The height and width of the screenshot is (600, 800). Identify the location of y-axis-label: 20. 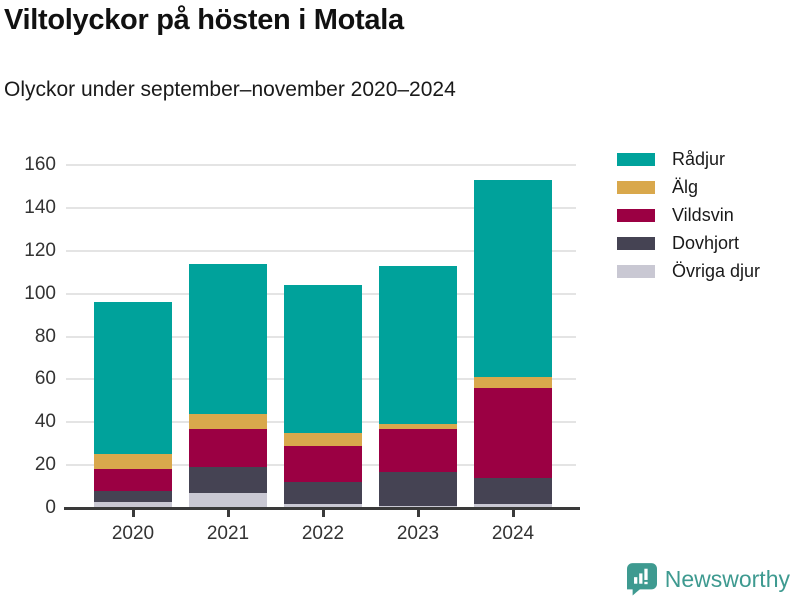
(45, 465).